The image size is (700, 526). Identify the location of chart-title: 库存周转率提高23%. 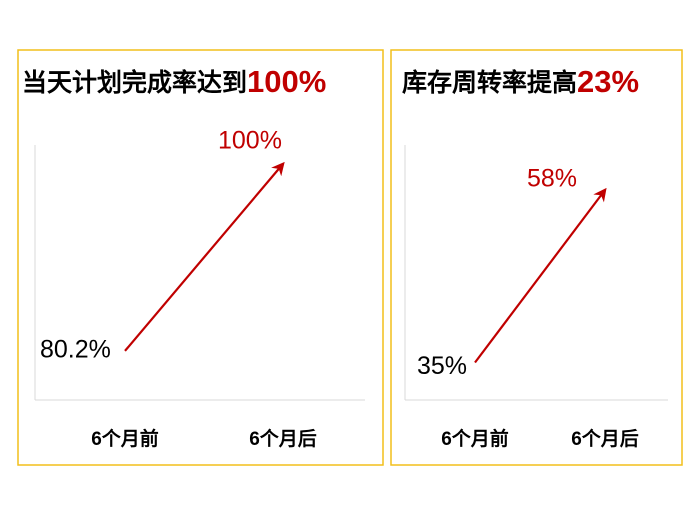
(520, 81).